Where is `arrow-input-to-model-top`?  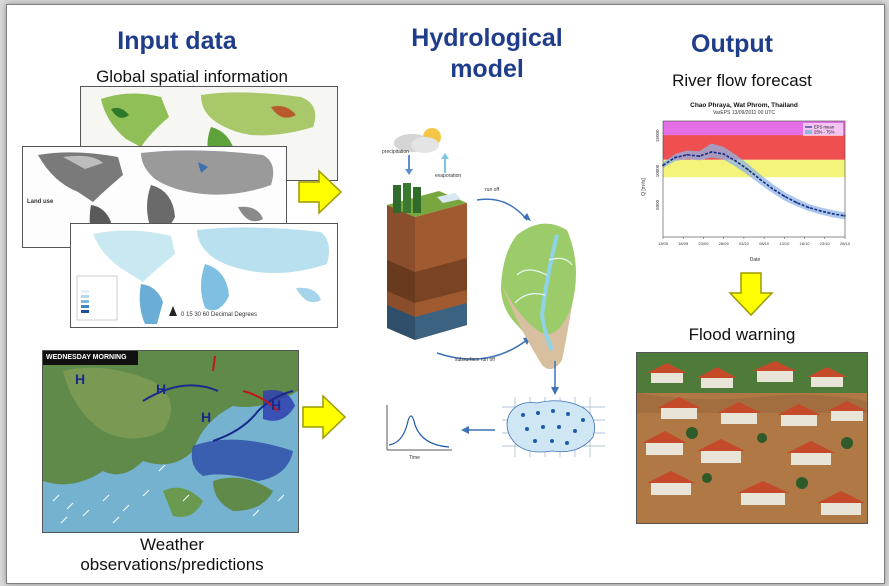
arrow-input-to-model-top is located at coordinates (320, 192).